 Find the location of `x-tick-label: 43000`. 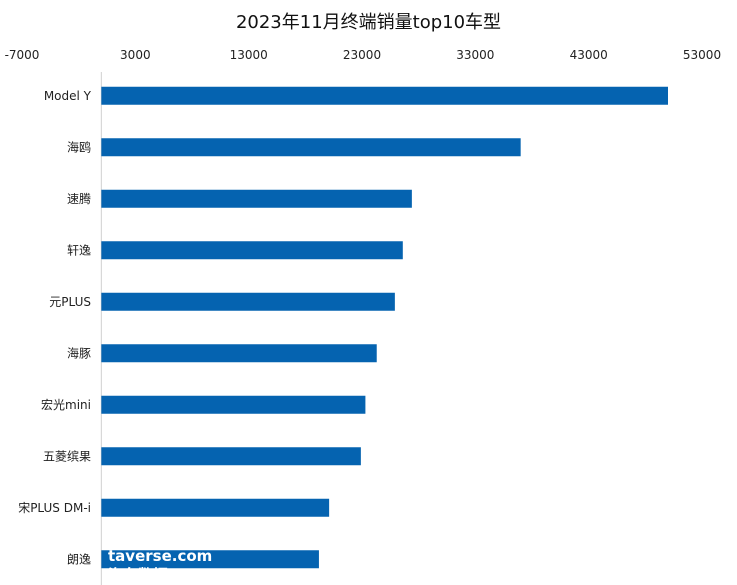

x-tick-label: 43000 is located at coordinates (589, 55).